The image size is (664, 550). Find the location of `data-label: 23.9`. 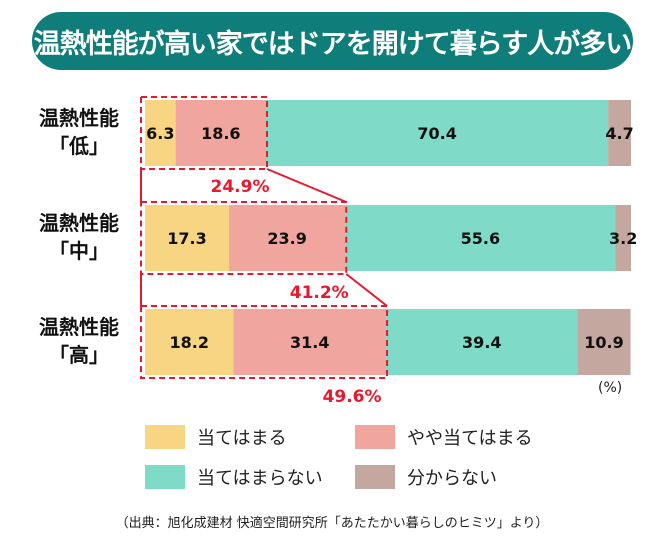

data-label: 23.9 is located at coordinates (286, 238).